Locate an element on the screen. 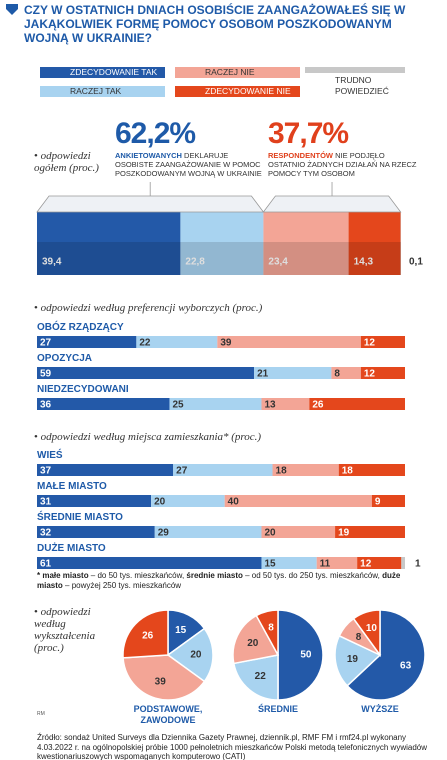 This screenshot has height=760, width=447. value-label: 25 is located at coordinates (178, 405).